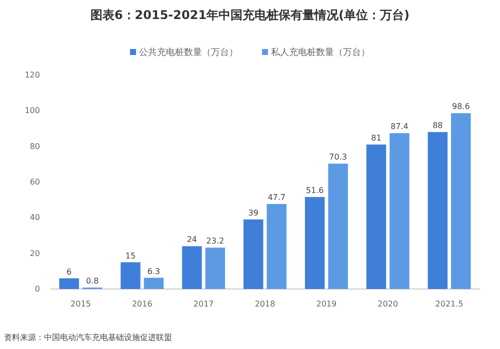 This screenshot has width=500, height=349. I want to click on x-tick-label: 2019, so click(326, 304).